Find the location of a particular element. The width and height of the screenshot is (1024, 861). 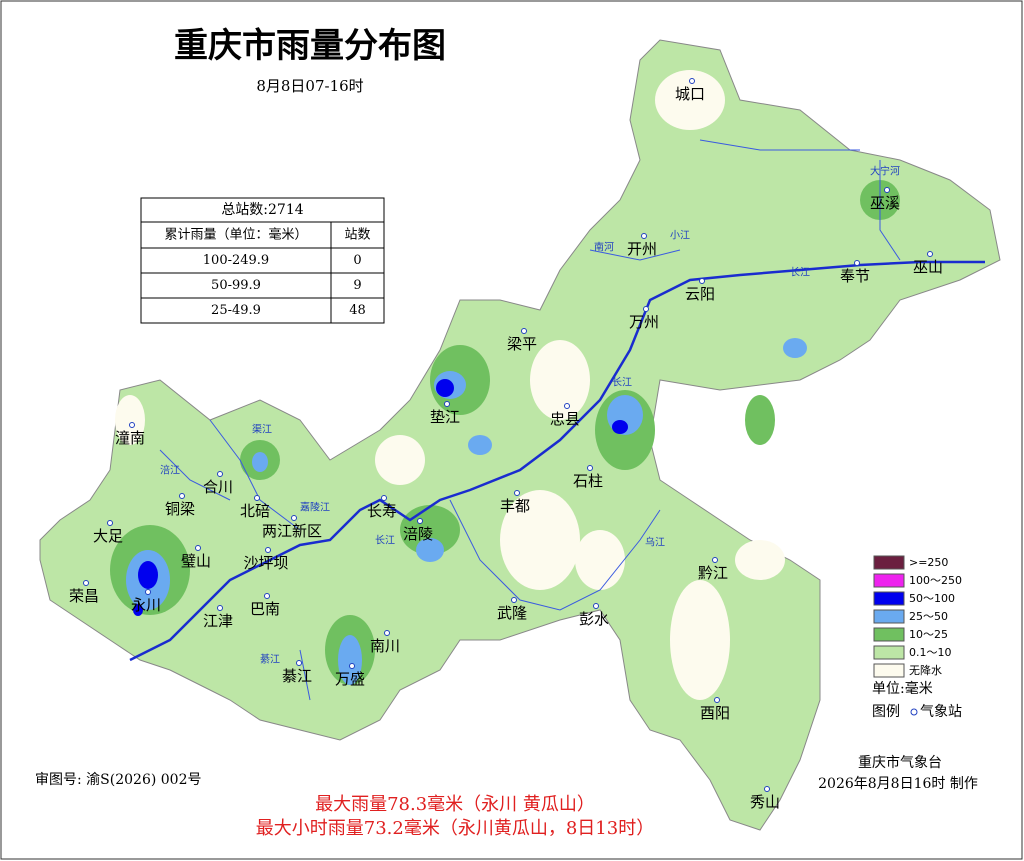

place-label: 彭水 is located at coordinates (594, 619).